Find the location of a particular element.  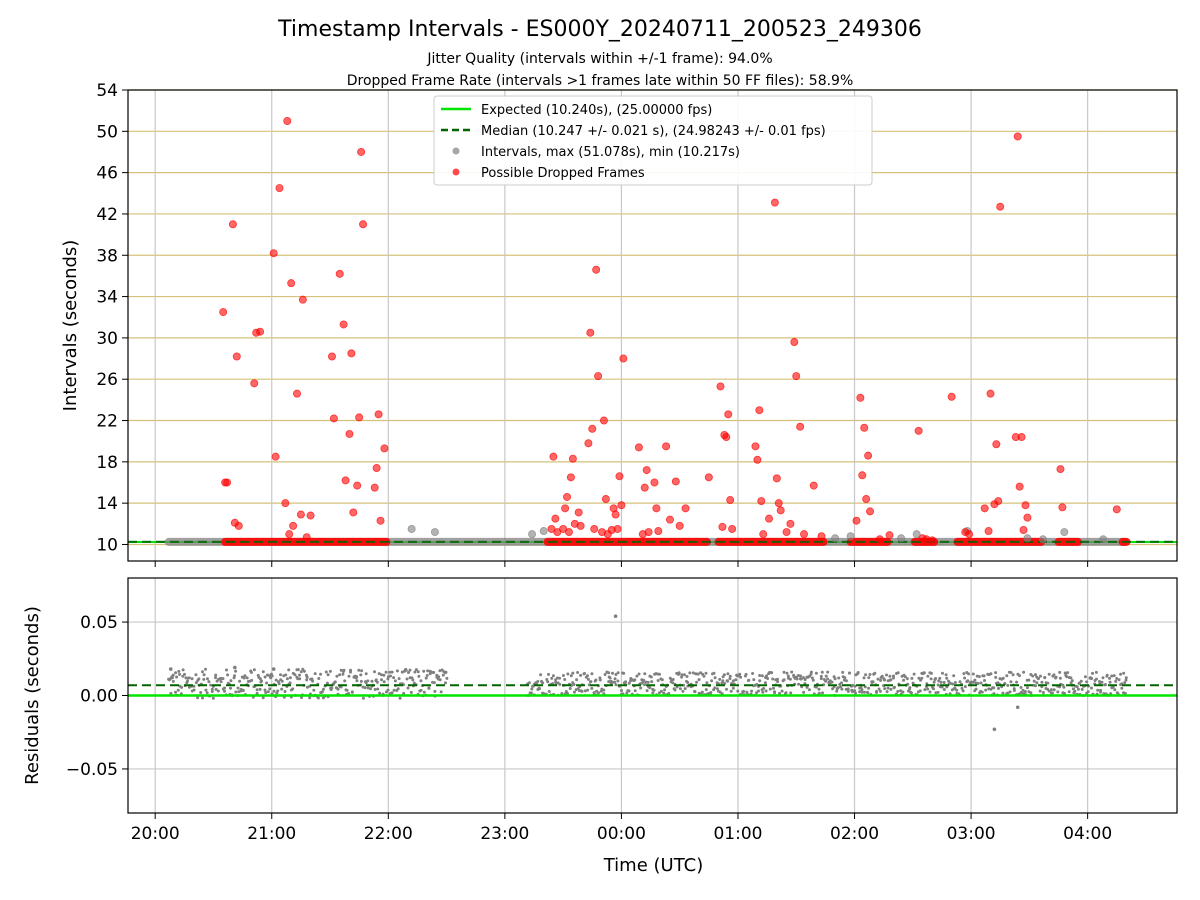

residual-outlier-point is located at coordinates (1017, 707).